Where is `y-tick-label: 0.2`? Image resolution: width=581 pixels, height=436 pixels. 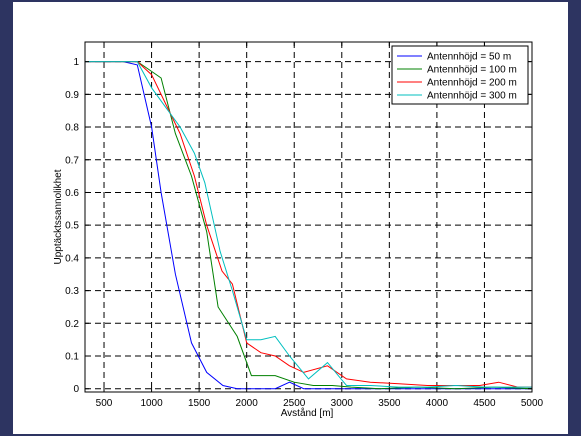 y-tick-label: 0.2 is located at coordinates (72, 324).